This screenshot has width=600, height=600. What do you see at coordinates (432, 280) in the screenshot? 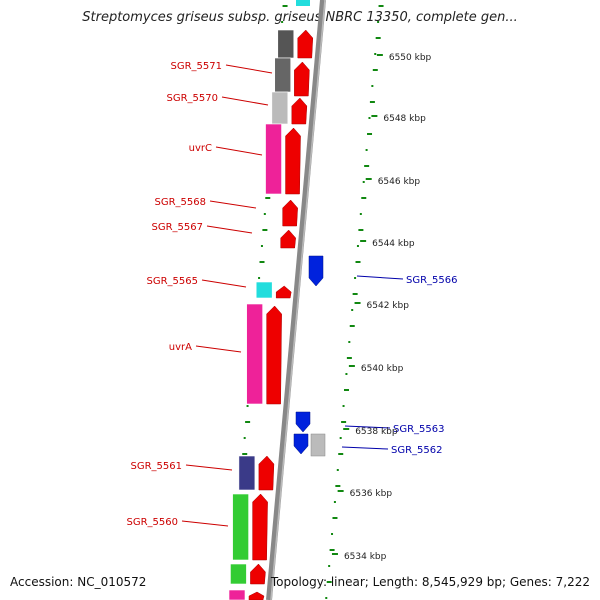
I see `gene-label-right: SGR_5566` at bounding box center [432, 280].